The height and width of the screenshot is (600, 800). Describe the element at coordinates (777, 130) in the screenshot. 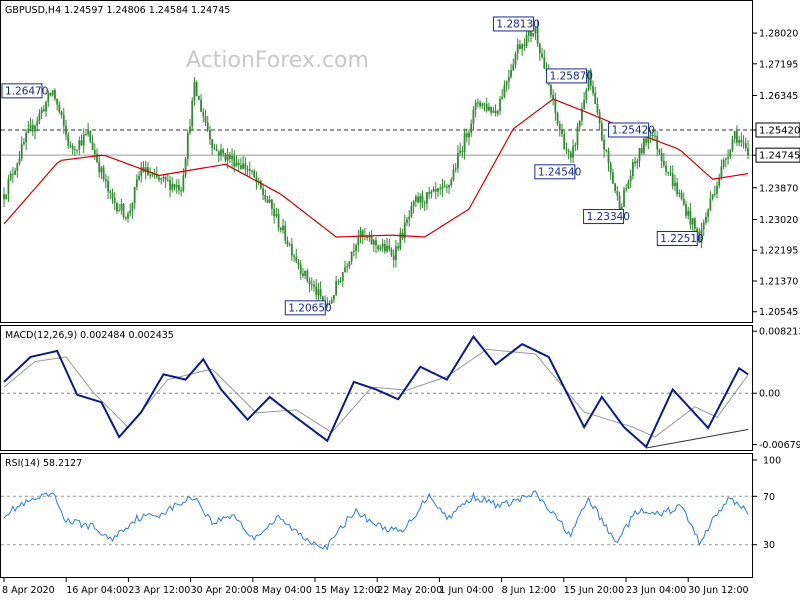

I see `level-price-marker` at that location.